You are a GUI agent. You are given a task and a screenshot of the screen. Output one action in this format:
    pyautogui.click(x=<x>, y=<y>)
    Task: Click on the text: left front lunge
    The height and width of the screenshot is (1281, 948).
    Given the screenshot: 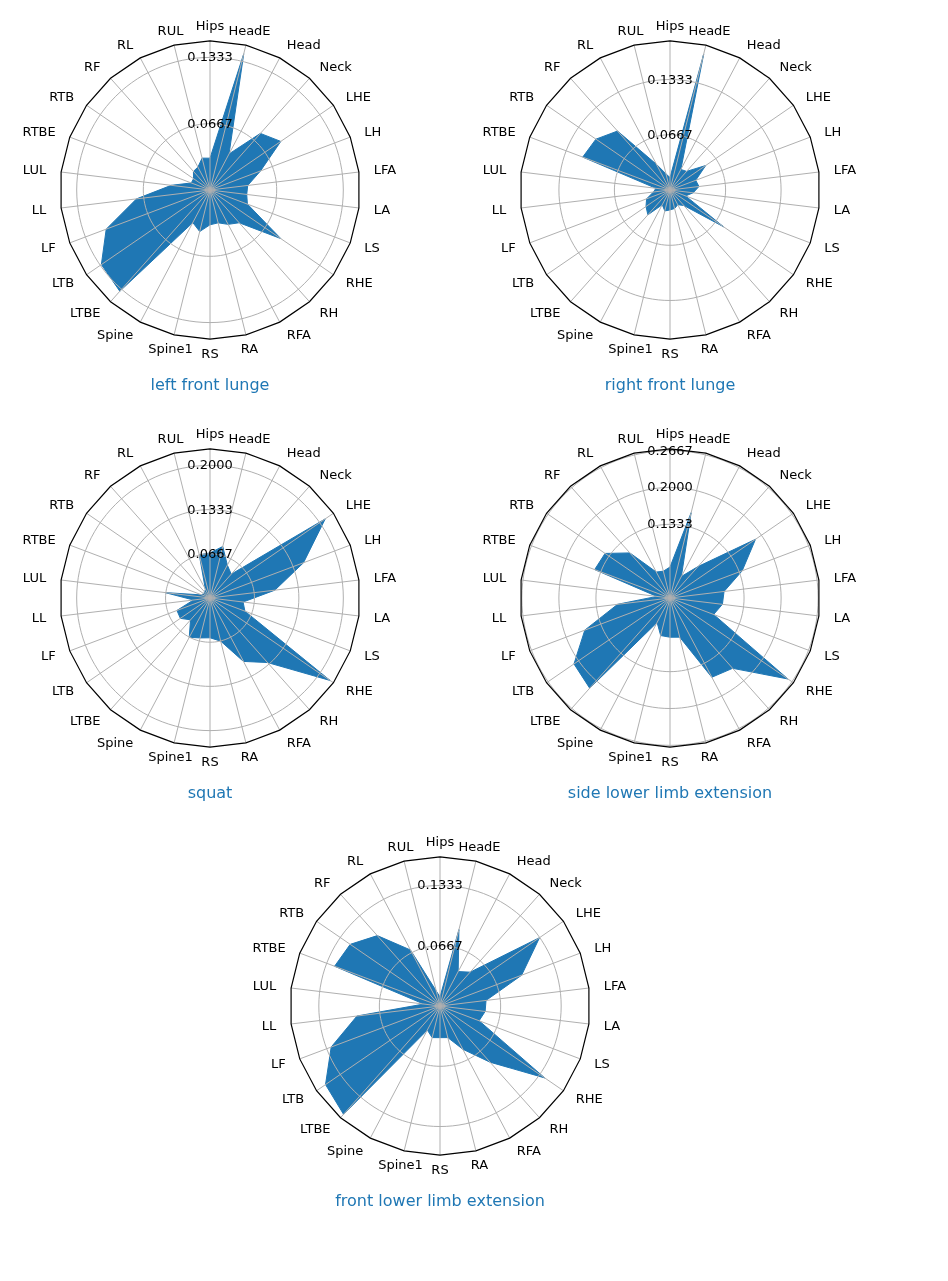 What is the action you would take?
    pyautogui.click(x=210, y=384)
    